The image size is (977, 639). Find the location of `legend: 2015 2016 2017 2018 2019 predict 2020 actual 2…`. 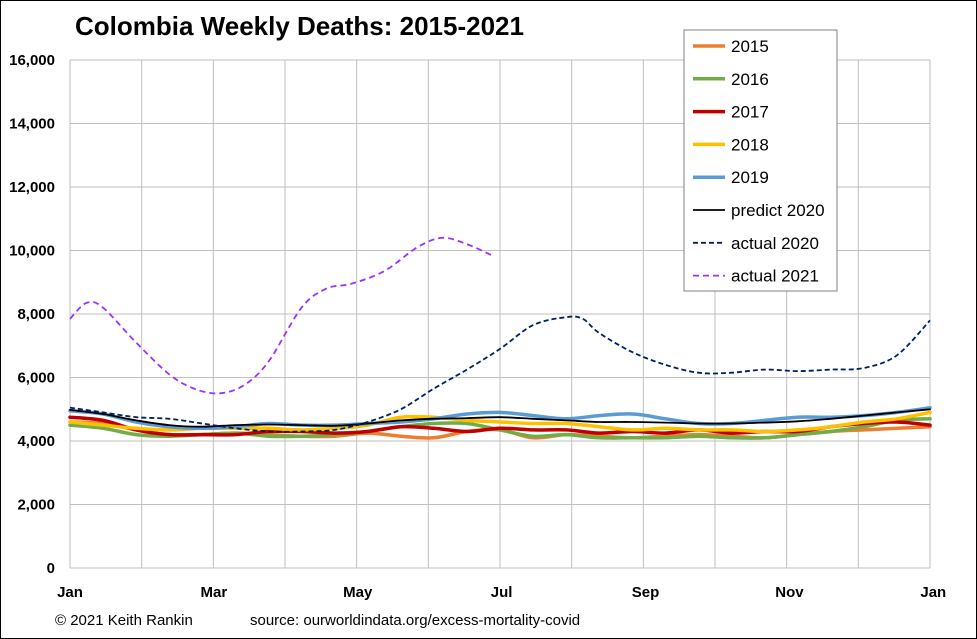

legend: 2015 2016 2017 2018 2019 predict 2020 actual 2… is located at coordinates (760, 160).